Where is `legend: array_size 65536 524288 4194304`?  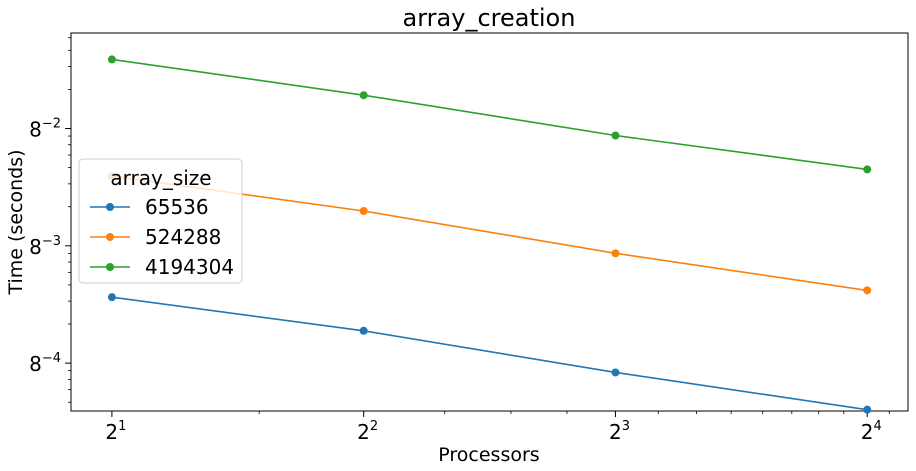
legend: array_size 65536 524288 4194304 is located at coordinates (160, 221).